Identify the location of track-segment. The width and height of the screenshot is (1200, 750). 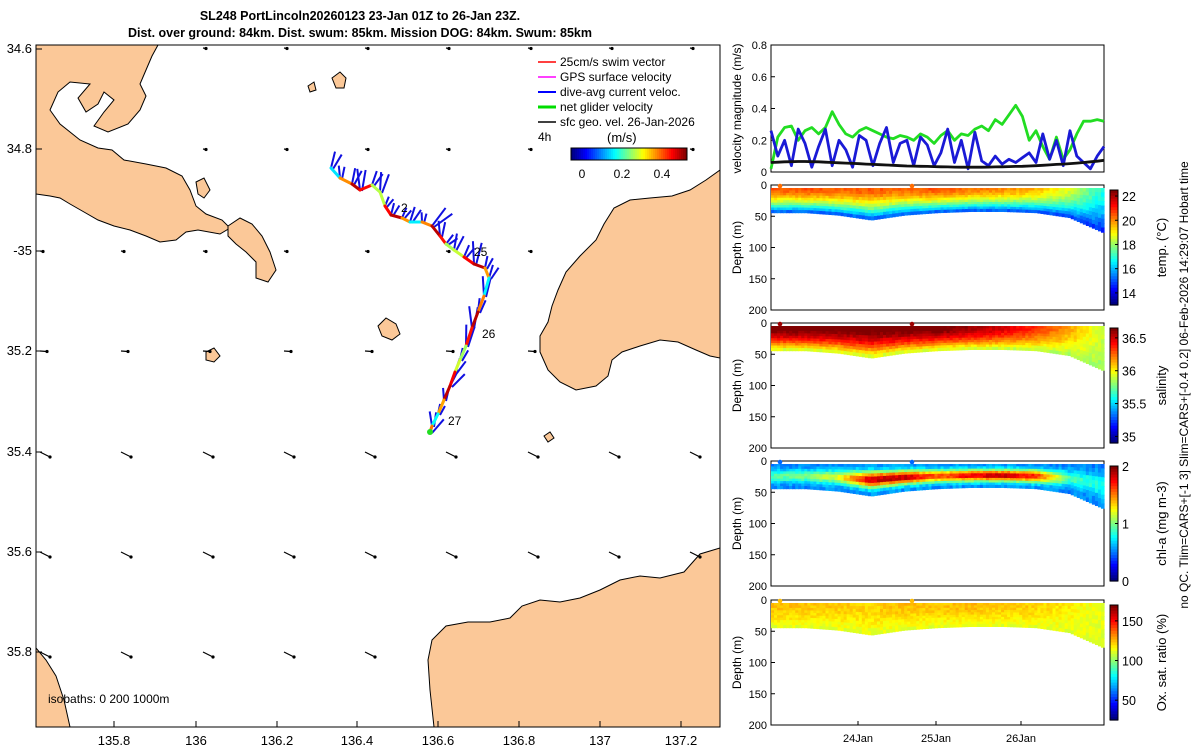
(469, 260).